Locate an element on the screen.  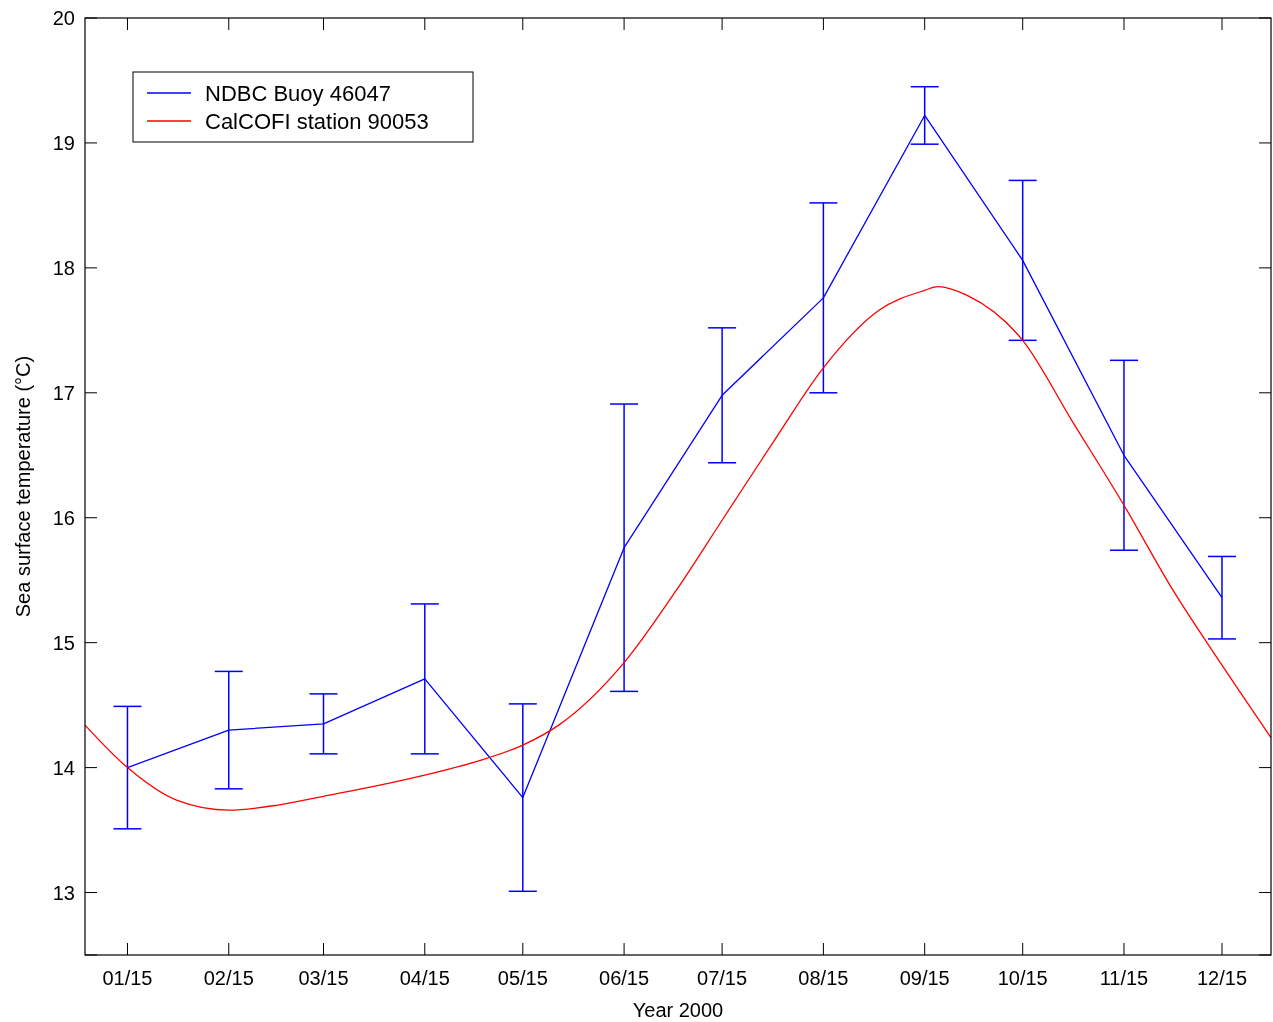
legend-label: CalCOFI station 90053 is located at coordinates (317, 121).